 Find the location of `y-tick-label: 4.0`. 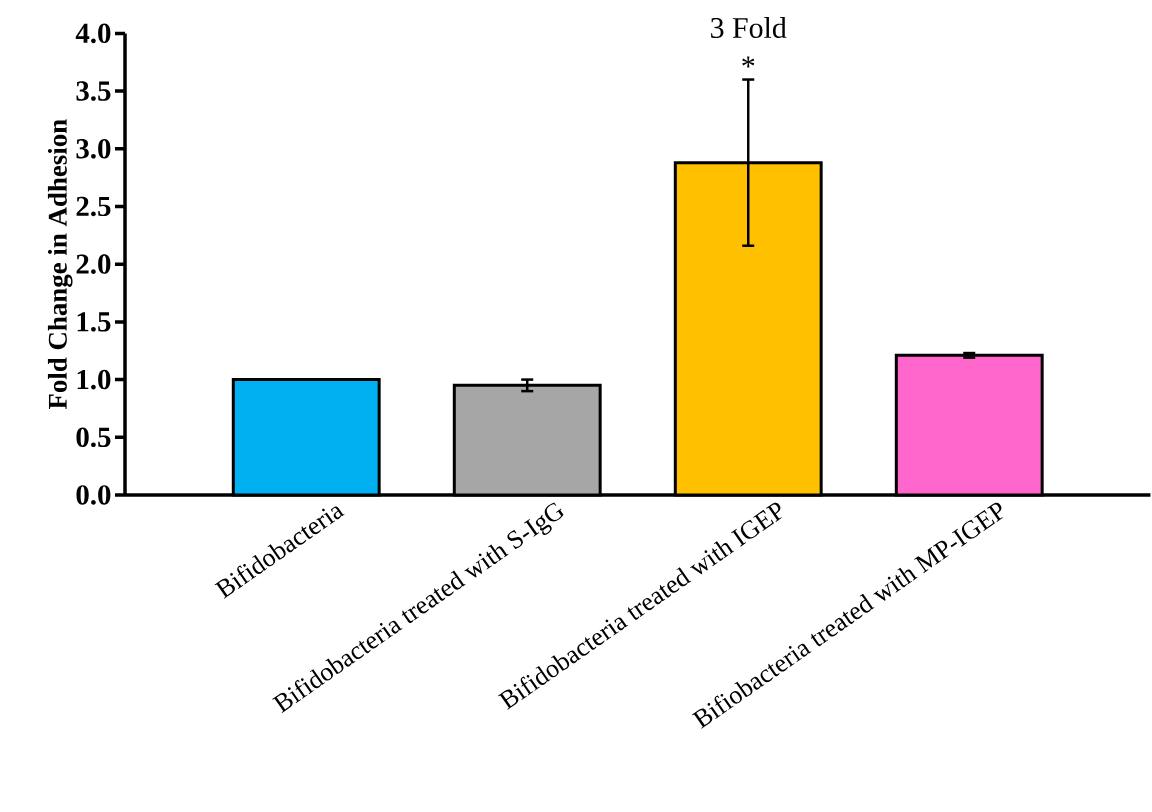

y-tick-label: 4.0 is located at coordinates (93, 33).